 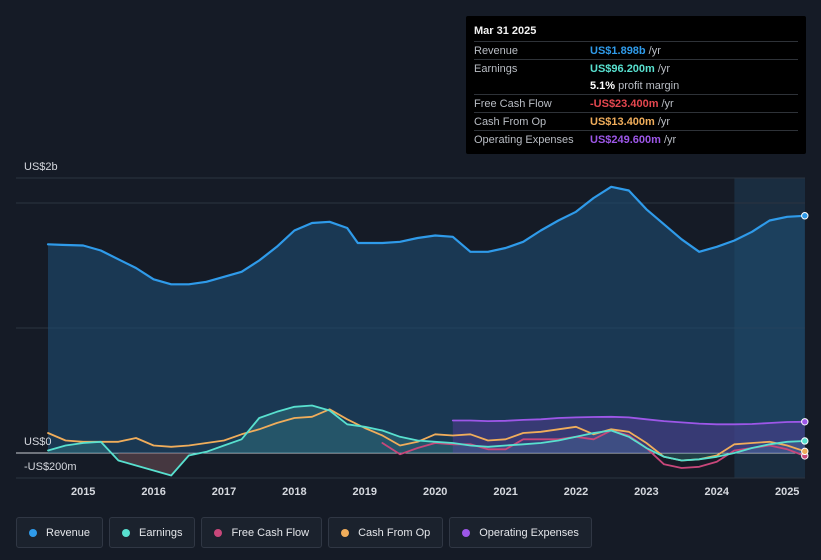 I want to click on tooltip-row: Free Cash Flow -US$23.400m/yr, so click(x=636, y=103).